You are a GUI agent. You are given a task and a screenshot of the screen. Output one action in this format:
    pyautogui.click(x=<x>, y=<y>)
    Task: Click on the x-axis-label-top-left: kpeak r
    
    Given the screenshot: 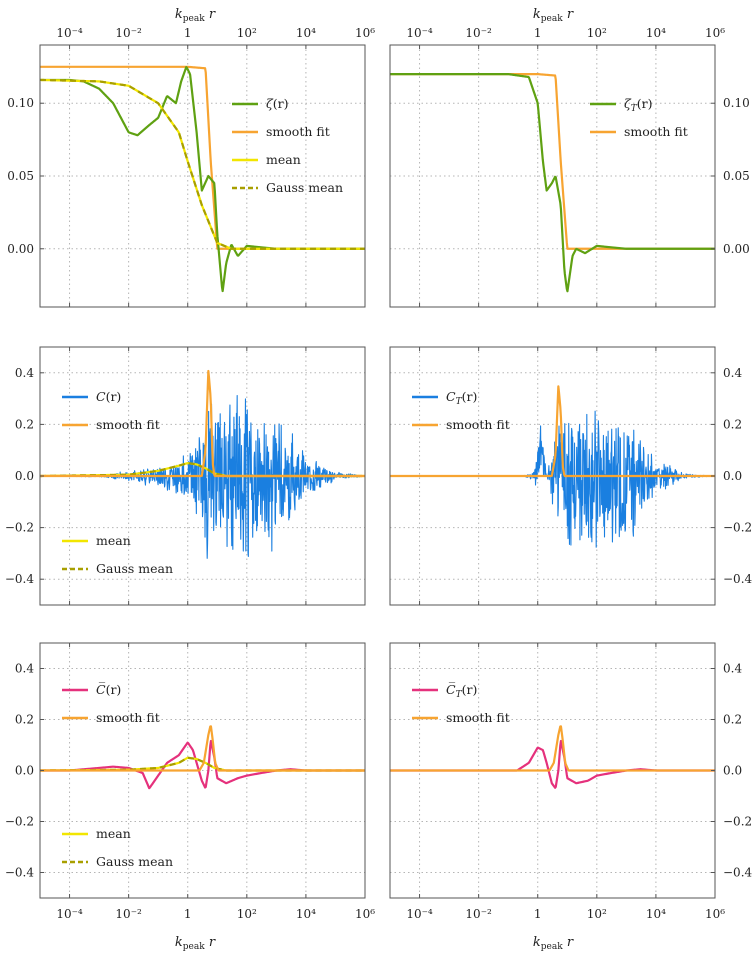 What is the action you would take?
    pyautogui.click(x=195, y=15)
    